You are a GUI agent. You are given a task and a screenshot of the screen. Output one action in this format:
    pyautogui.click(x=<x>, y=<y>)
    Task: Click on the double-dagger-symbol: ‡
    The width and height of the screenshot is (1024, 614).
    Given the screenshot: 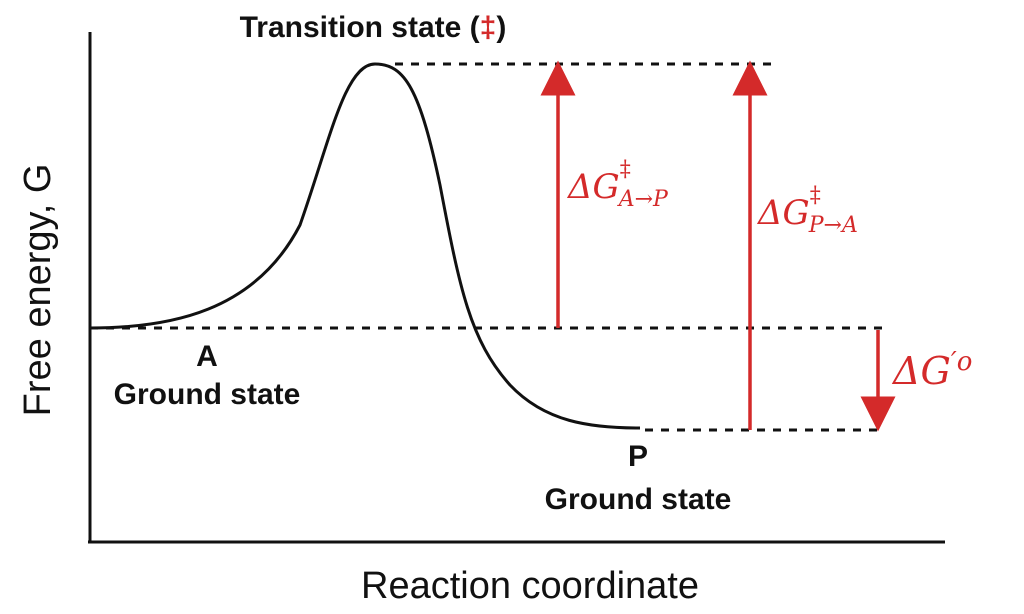 What is the action you would take?
    pyautogui.click(x=488, y=27)
    